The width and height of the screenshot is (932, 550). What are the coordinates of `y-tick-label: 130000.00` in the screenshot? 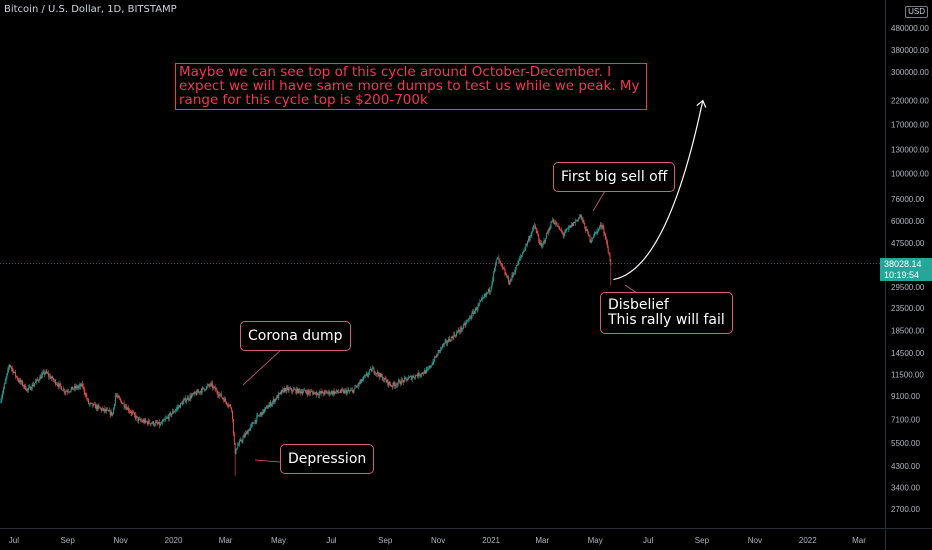 It's located at (910, 149).